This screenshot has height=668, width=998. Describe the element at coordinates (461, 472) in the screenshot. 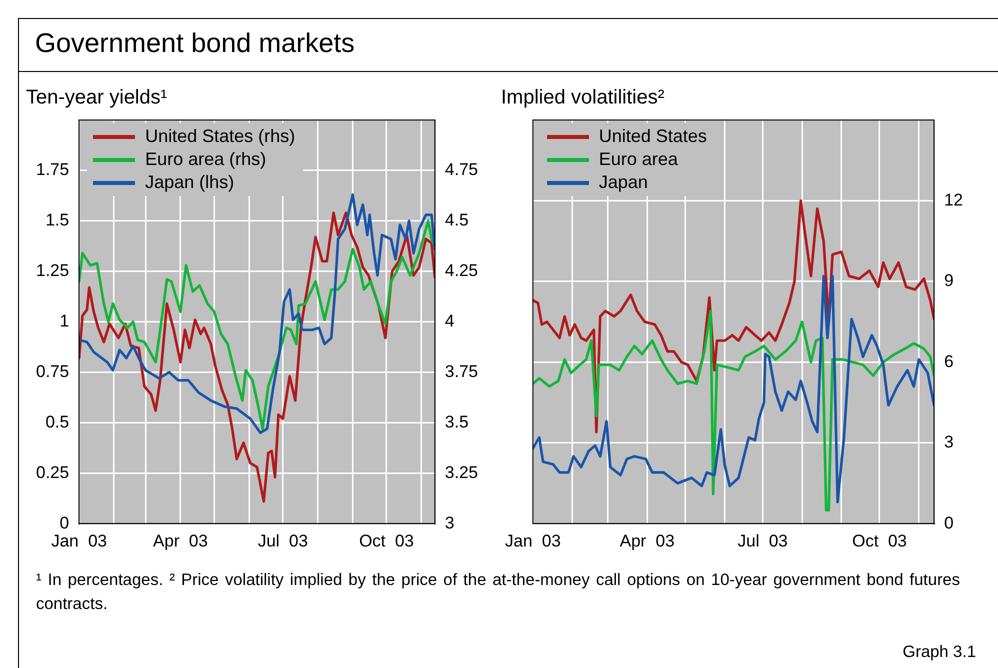

I see `y2-tick-label: 3.25` at that location.